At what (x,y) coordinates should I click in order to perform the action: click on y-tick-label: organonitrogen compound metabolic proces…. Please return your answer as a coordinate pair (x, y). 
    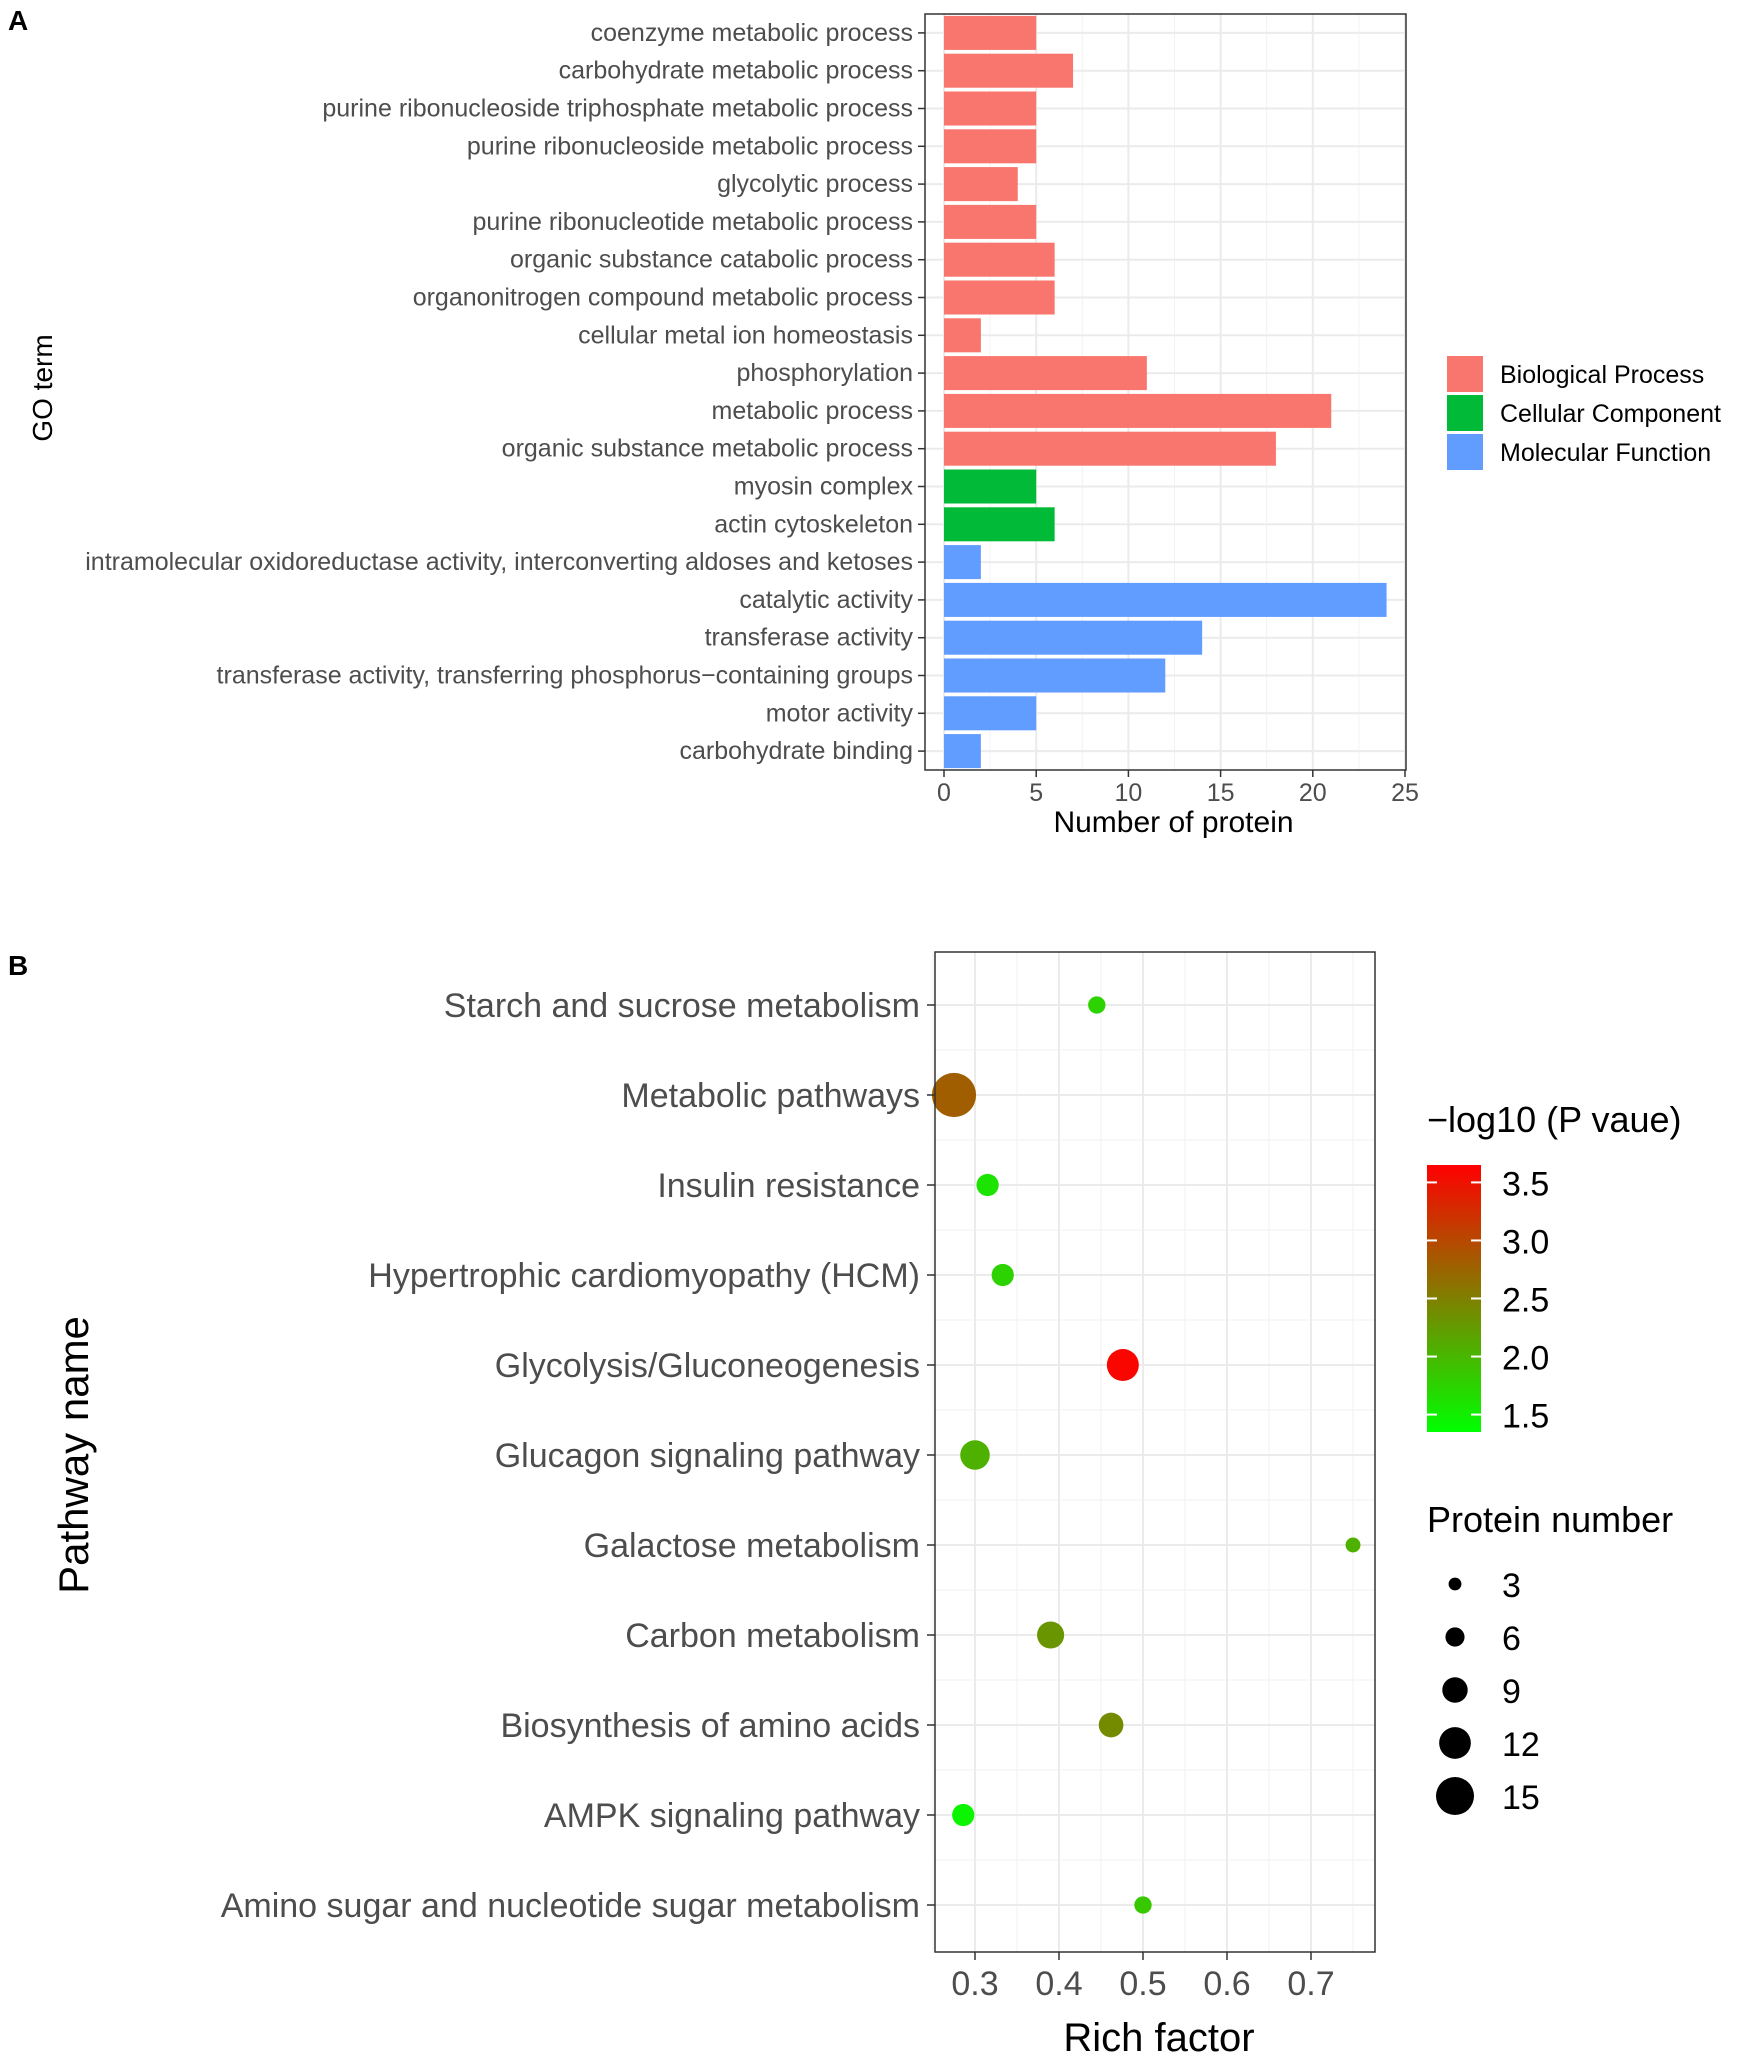
    Looking at the image, I should click on (663, 298).